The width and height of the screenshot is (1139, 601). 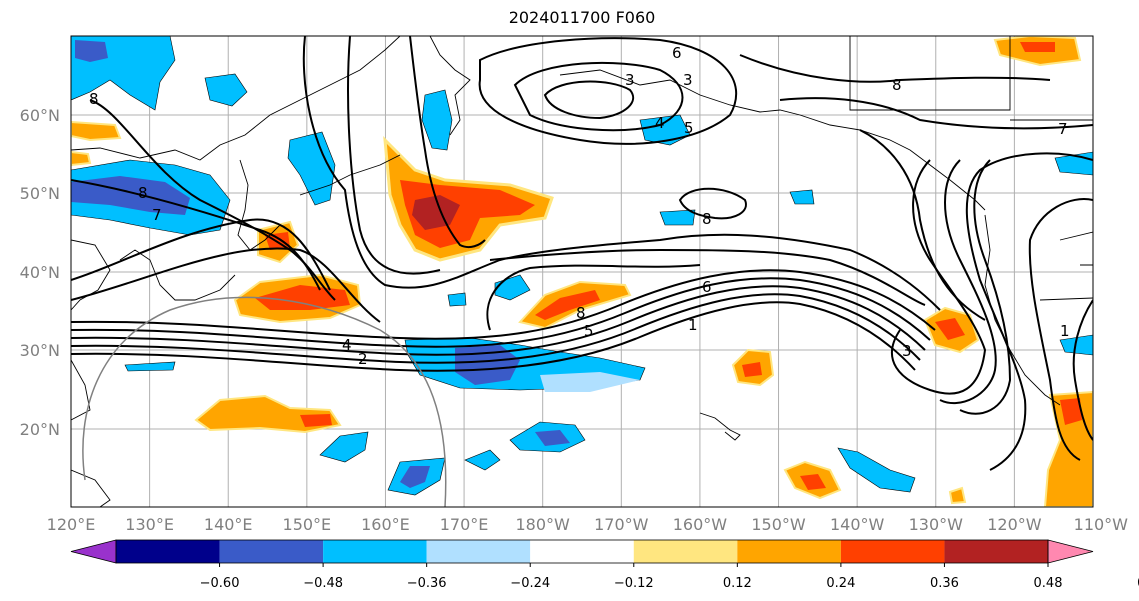 What do you see at coordinates (1070, 551) in the screenshot?
I see `colorbar-max-extend` at bounding box center [1070, 551].